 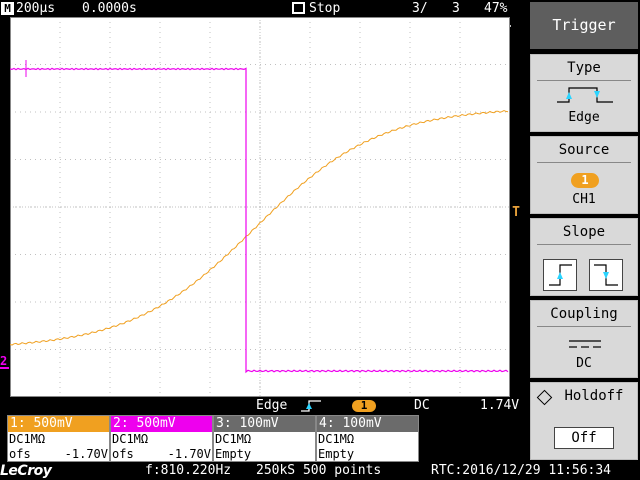 What do you see at coordinates (584, 257) in the screenshot?
I see `menu-item-slope: Slope` at bounding box center [584, 257].